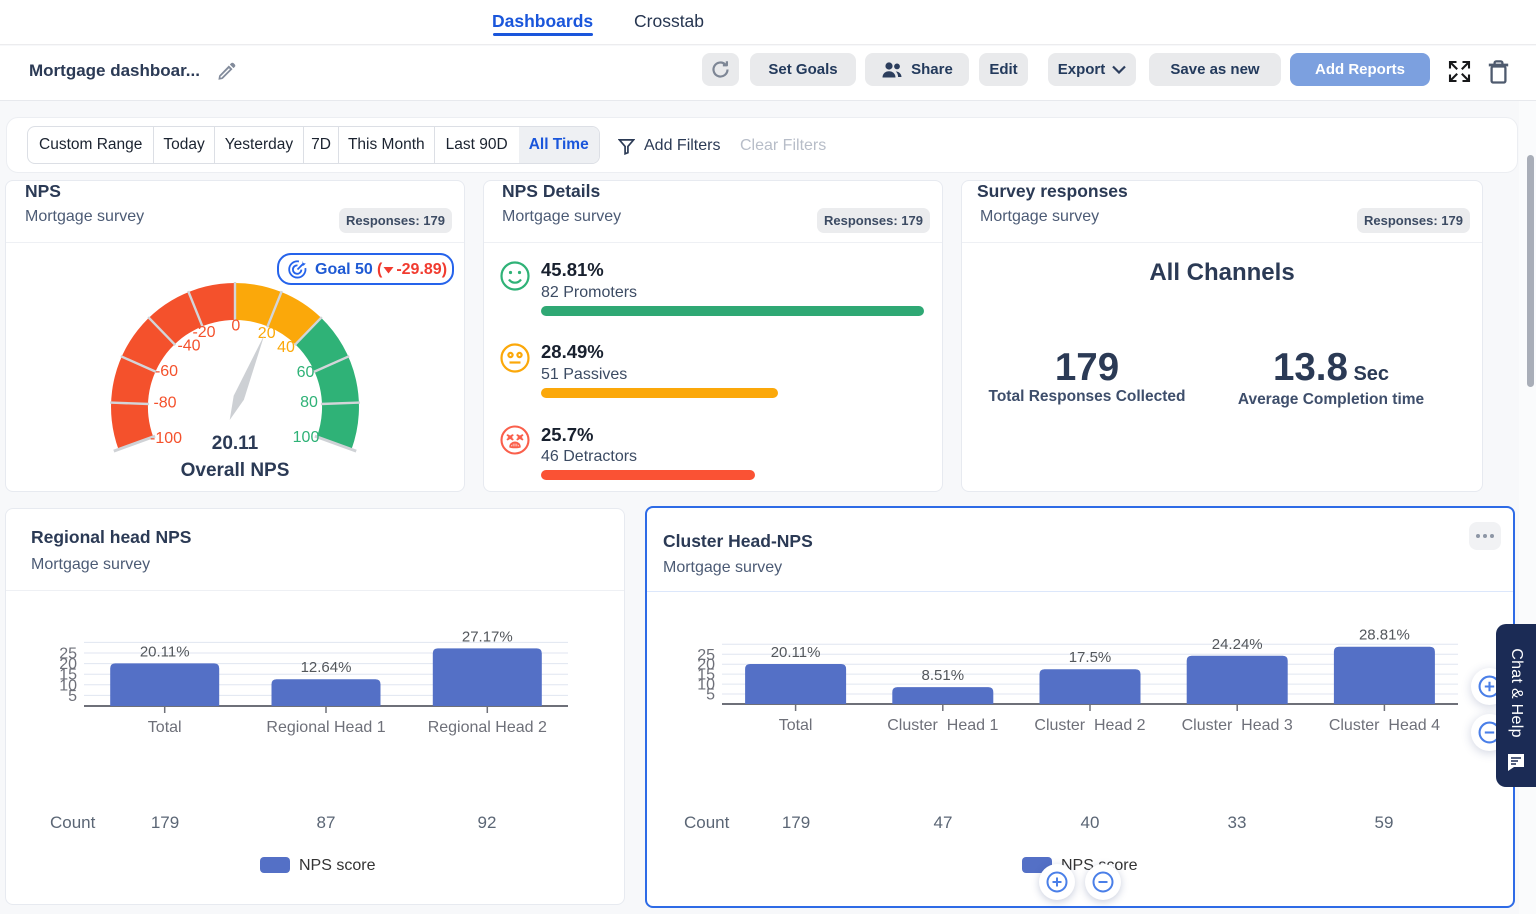 The height and width of the screenshot is (914, 1536). I want to click on svg-text: -100, so click(166, 438).